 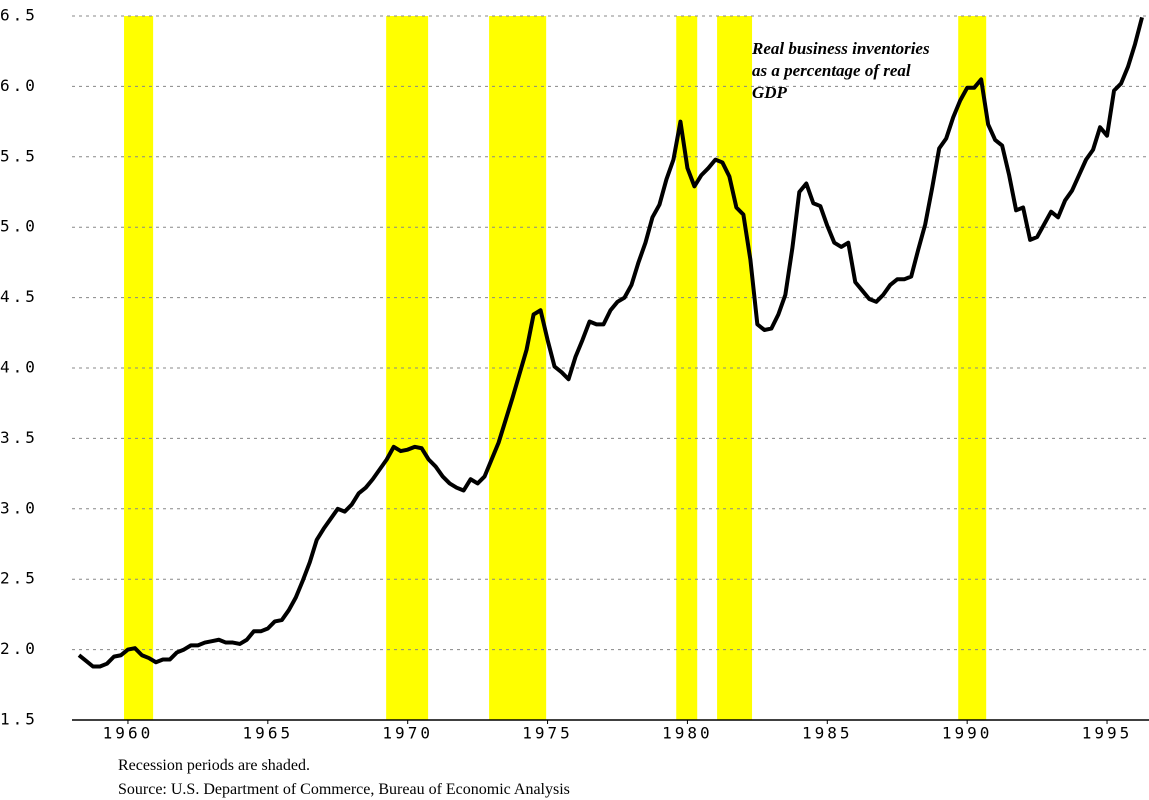 What do you see at coordinates (827, 733) in the screenshot?
I see `x-tick-label: 1985` at bounding box center [827, 733].